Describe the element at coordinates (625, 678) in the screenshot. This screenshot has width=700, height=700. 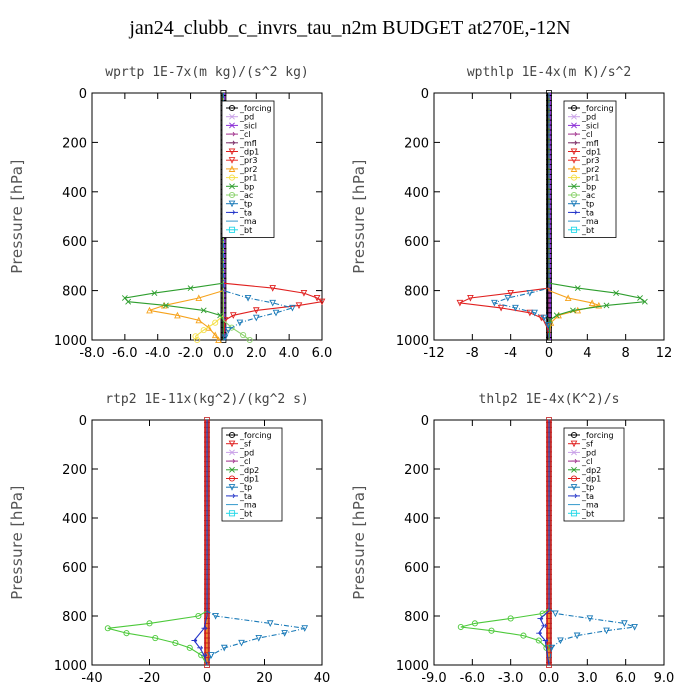
I see `x-tick-label: 6.0` at that location.